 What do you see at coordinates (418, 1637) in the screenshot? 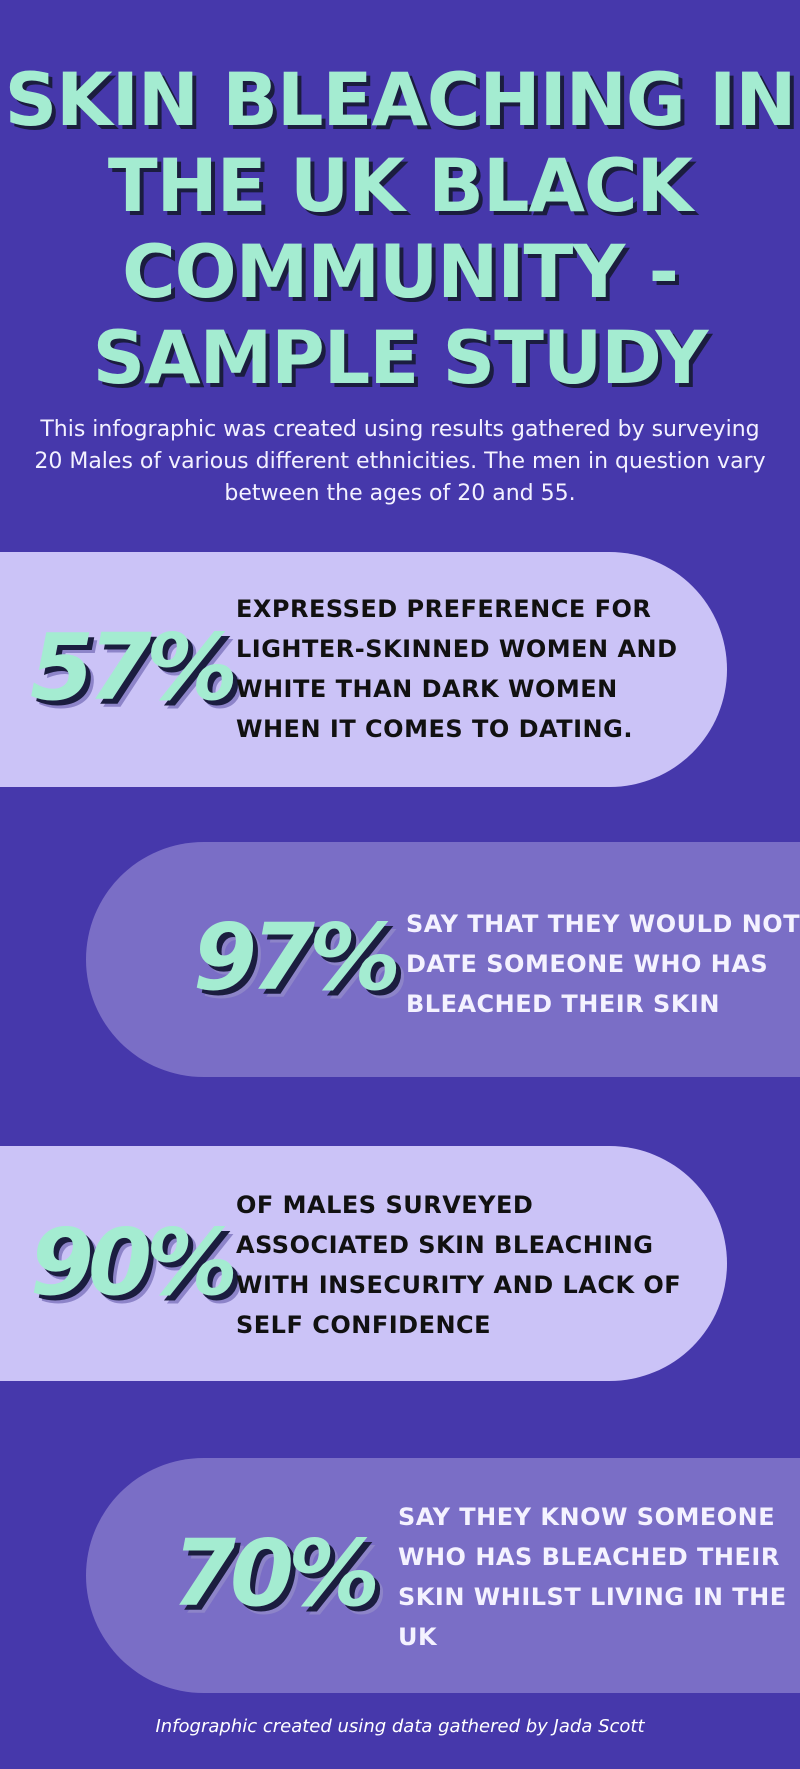
I see `stat-4-line-4: UK` at bounding box center [418, 1637].